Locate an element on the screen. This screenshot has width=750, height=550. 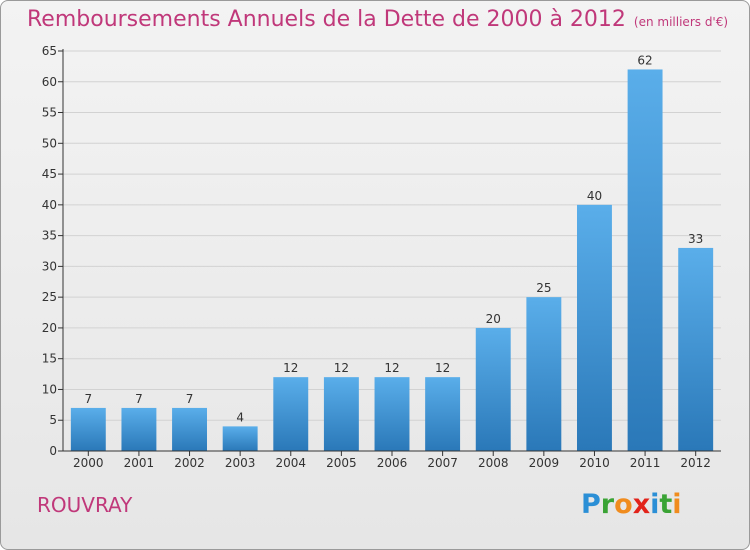
data-label: 20 is located at coordinates (493, 319).